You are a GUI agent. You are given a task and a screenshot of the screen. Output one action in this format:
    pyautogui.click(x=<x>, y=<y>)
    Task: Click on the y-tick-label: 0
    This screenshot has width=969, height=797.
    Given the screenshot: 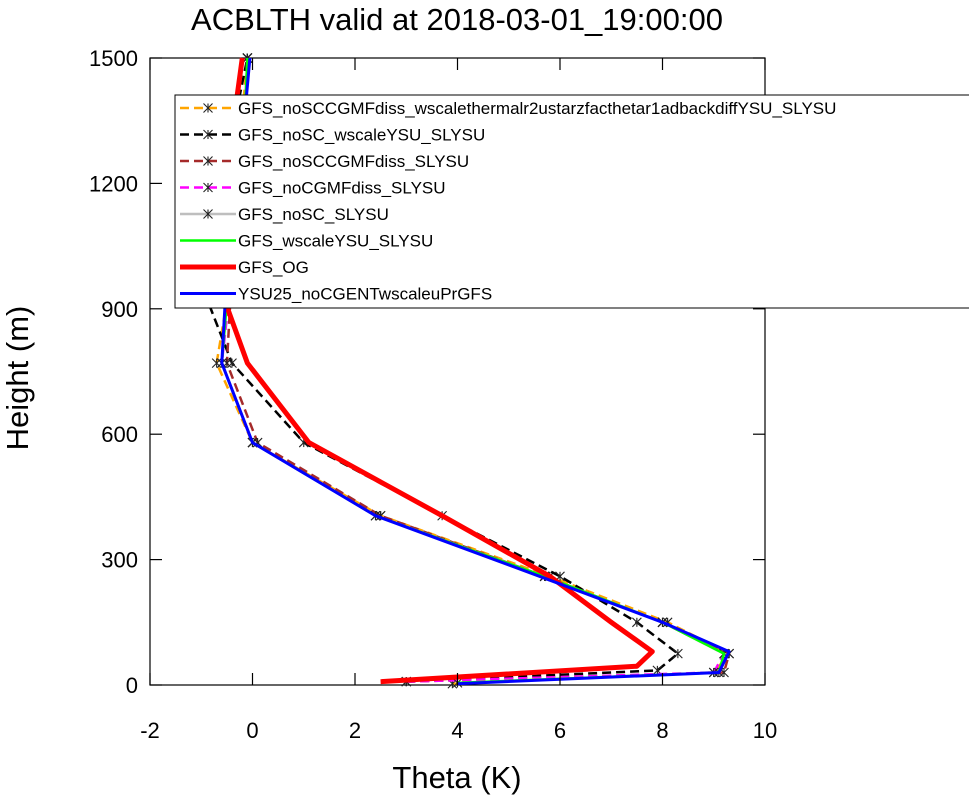 What is the action you would take?
    pyautogui.click(x=132, y=685)
    